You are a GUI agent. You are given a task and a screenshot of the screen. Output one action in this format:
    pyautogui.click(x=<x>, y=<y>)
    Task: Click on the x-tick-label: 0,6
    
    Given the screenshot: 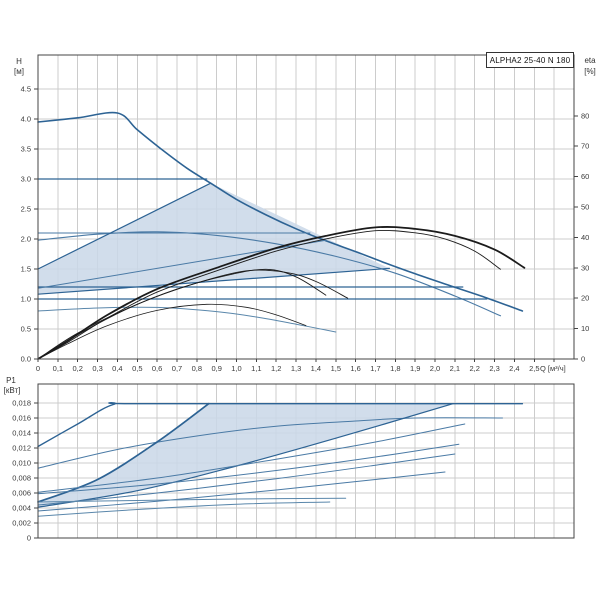 What is the action you would take?
    pyautogui.click(x=157, y=368)
    